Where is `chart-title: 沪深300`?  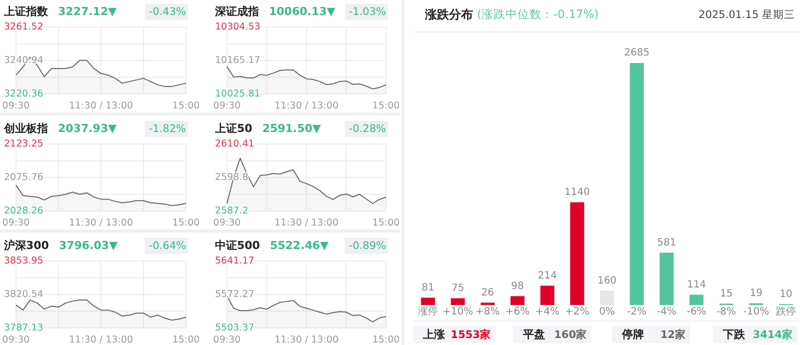 chart-title: 沪深300 is located at coordinates (26, 245).